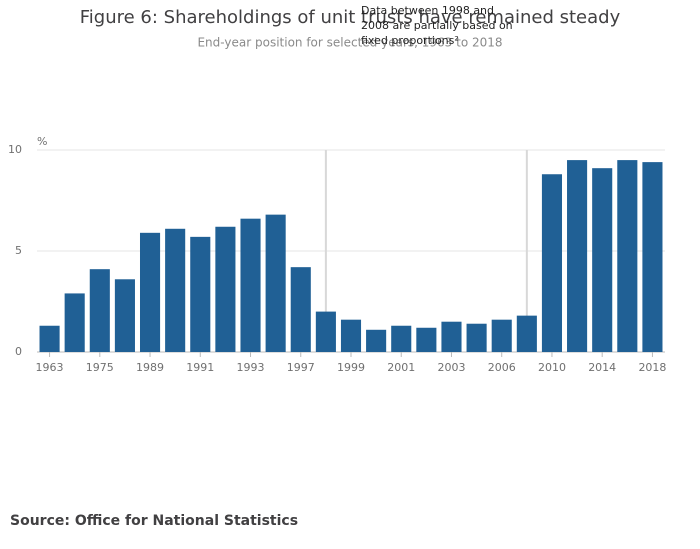 This screenshot has height=549, width=700. I want to click on x-tick-label: 1993, so click(251, 367).